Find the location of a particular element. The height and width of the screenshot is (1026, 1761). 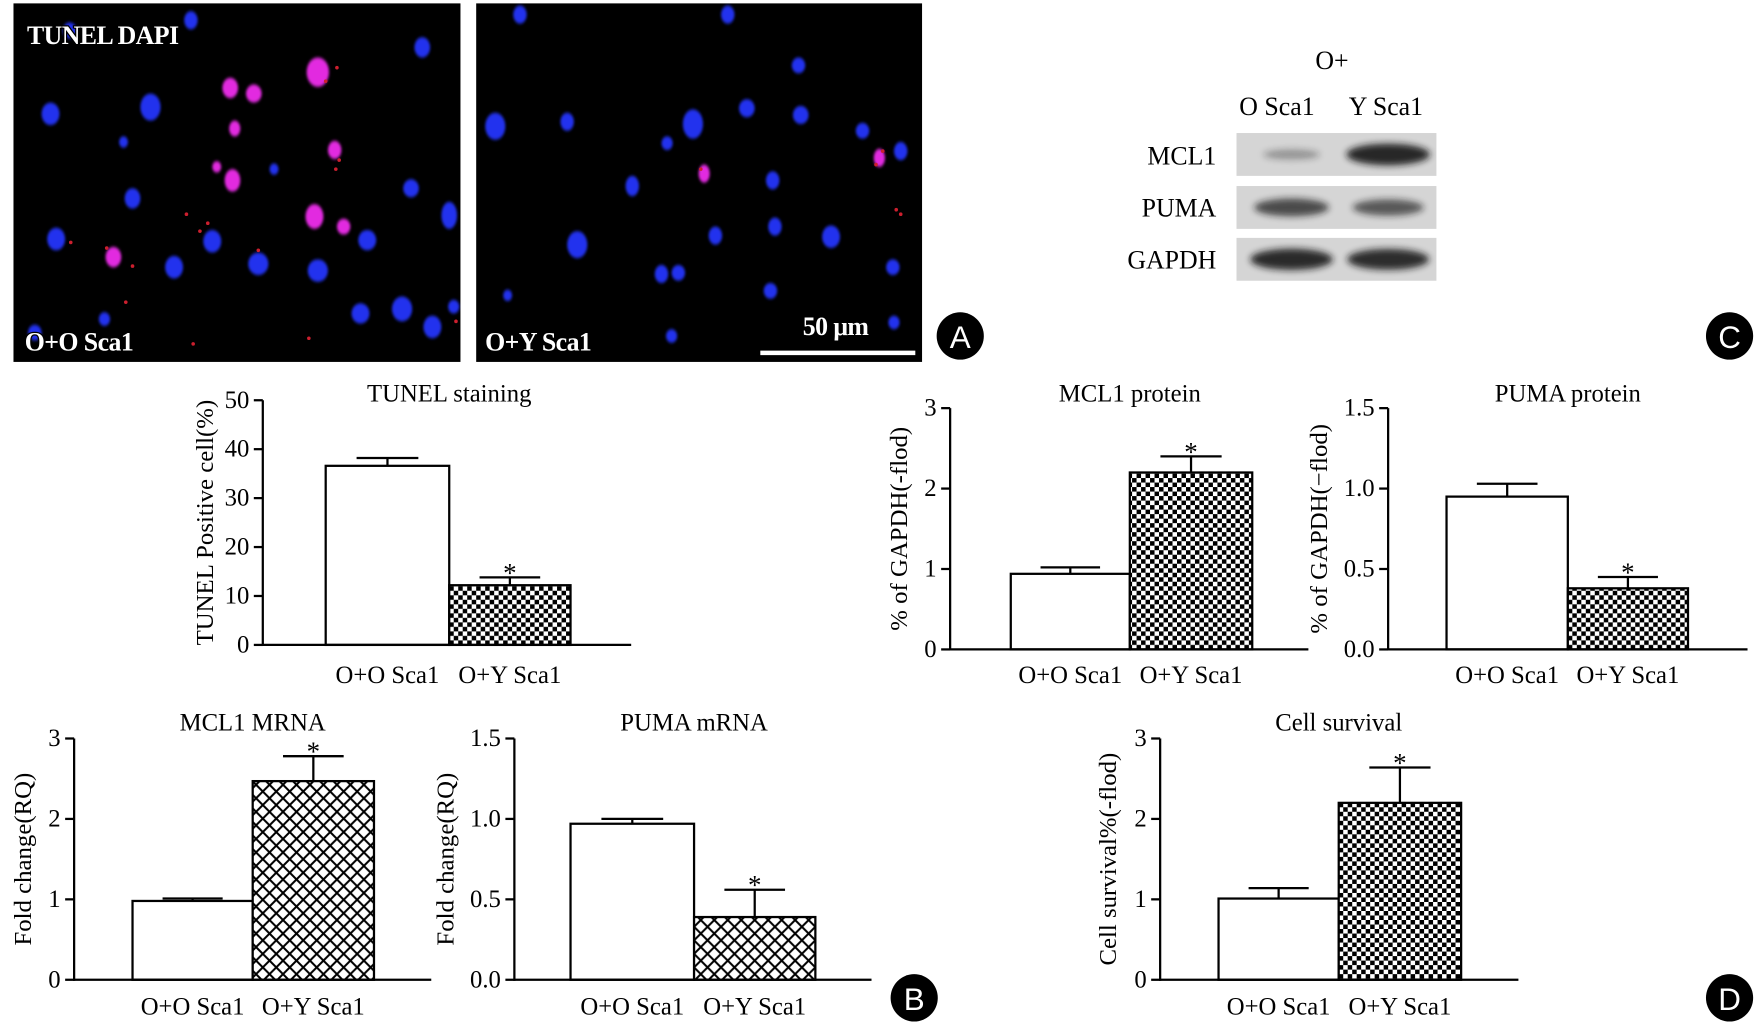

panel-badge-b: B is located at coordinates (914, 998).